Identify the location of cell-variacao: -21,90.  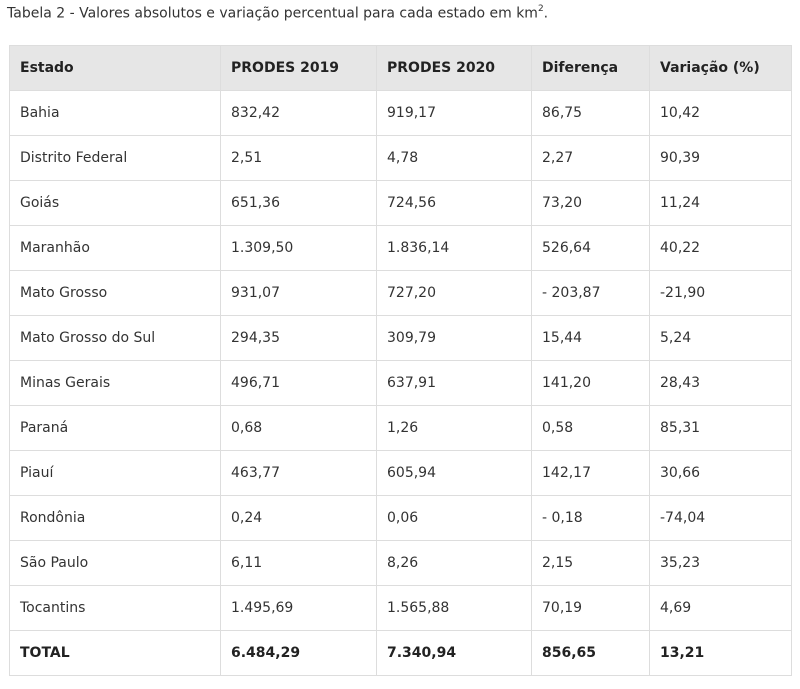
(720, 293).